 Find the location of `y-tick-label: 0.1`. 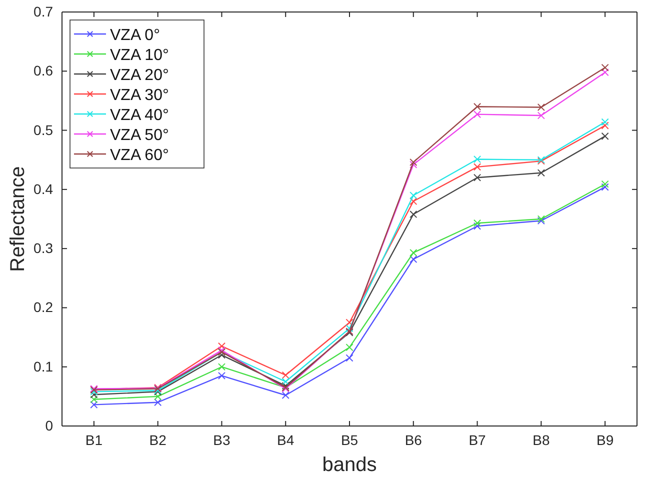

y-tick-label: 0.1 is located at coordinates (44, 366).